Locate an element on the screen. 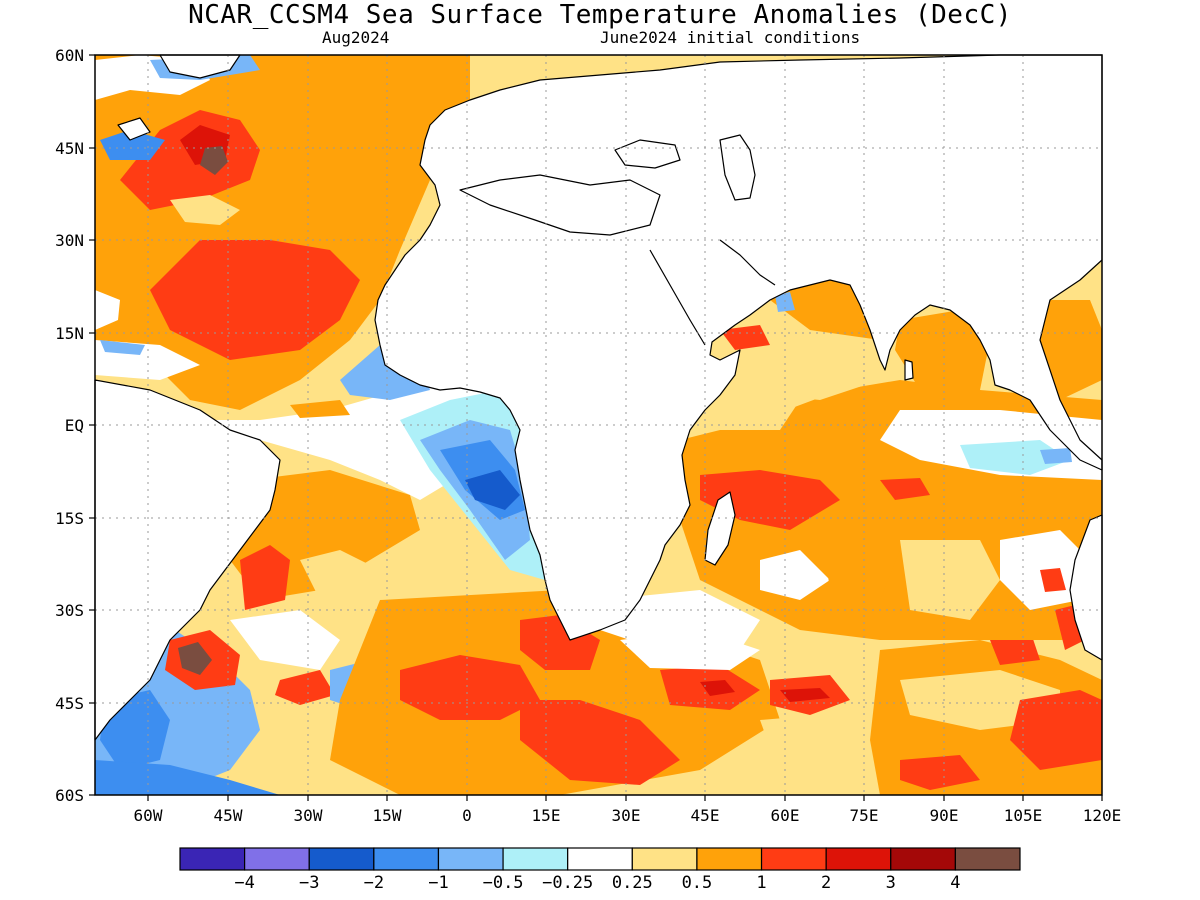  colorbar-label: −0.25 is located at coordinates (567, 883).